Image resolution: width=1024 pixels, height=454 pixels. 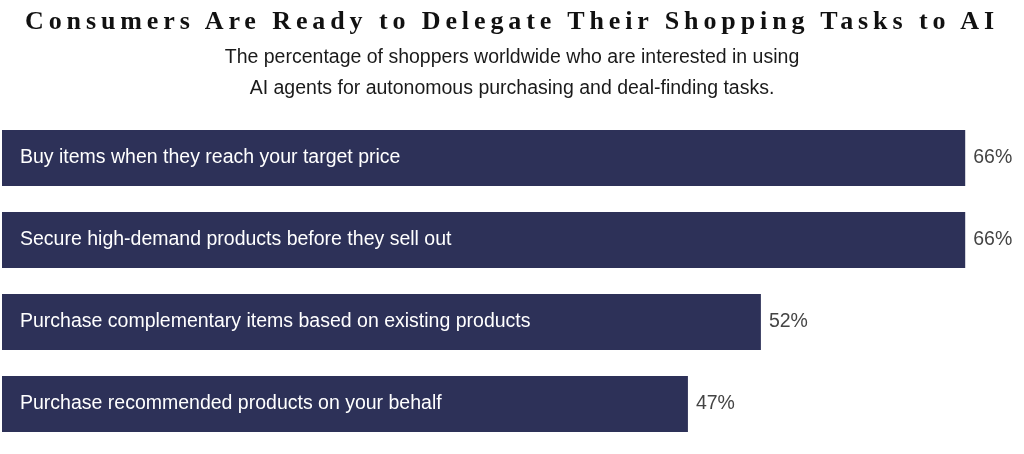 What do you see at coordinates (275, 320) in the screenshot?
I see `y-tick-label: Purchase complementary items based on existing products` at bounding box center [275, 320].